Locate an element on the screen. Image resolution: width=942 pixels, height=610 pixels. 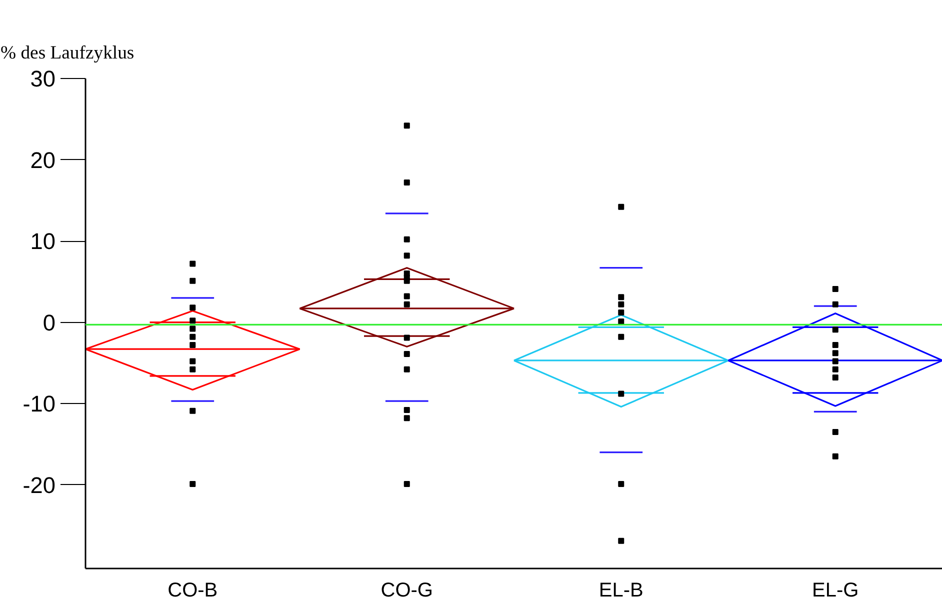
y-tick-label: 20 is located at coordinates (43, 159).